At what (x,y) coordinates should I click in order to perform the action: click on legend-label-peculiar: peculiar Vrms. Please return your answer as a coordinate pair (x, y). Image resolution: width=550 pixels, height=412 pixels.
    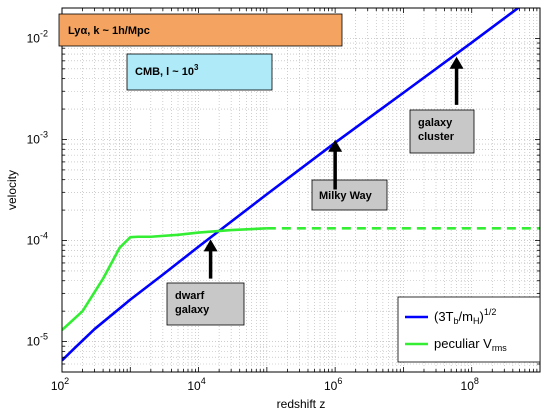
    Looking at the image, I should click on (470, 344).